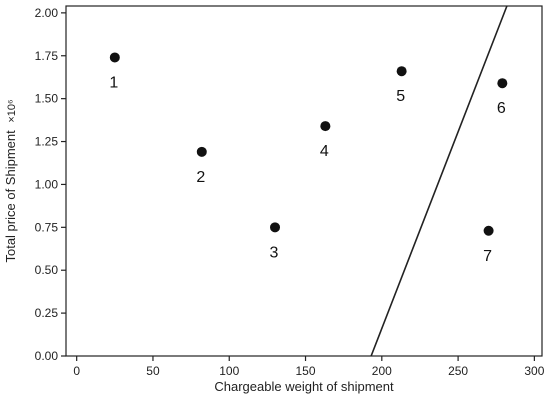 This screenshot has height=401, width=550. Describe the element at coordinates (229, 371) in the screenshot. I see `x-tick-label: 100` at that location.